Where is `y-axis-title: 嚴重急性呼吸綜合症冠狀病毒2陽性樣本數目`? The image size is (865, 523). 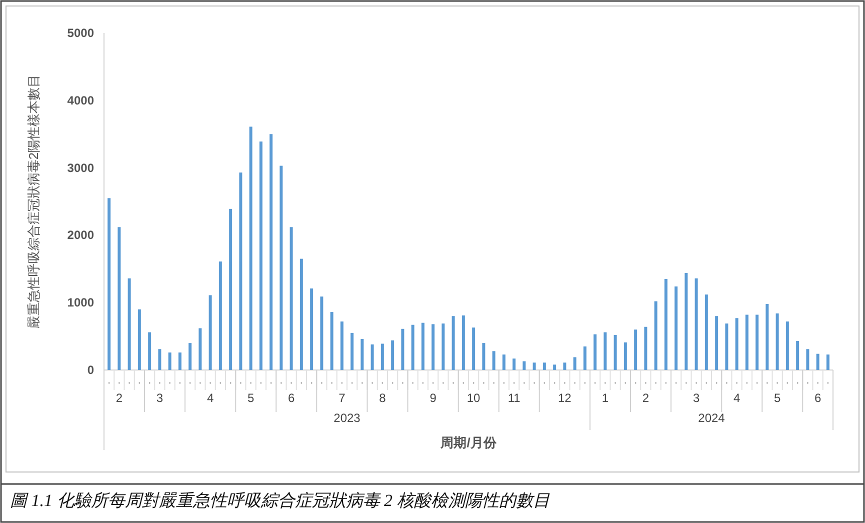 y-axis-title: 嚴重急性呼吸綜合症冠狀病毒2陽性樣本數目 is located at coordinates (33, 201).